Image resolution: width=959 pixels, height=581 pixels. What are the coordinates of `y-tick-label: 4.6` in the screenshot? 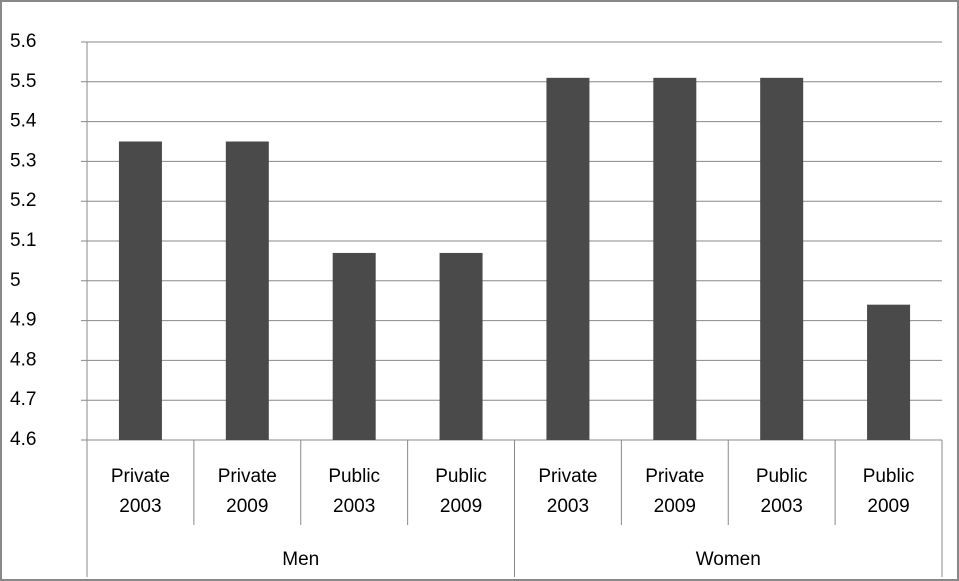 It's located at (23, 439).